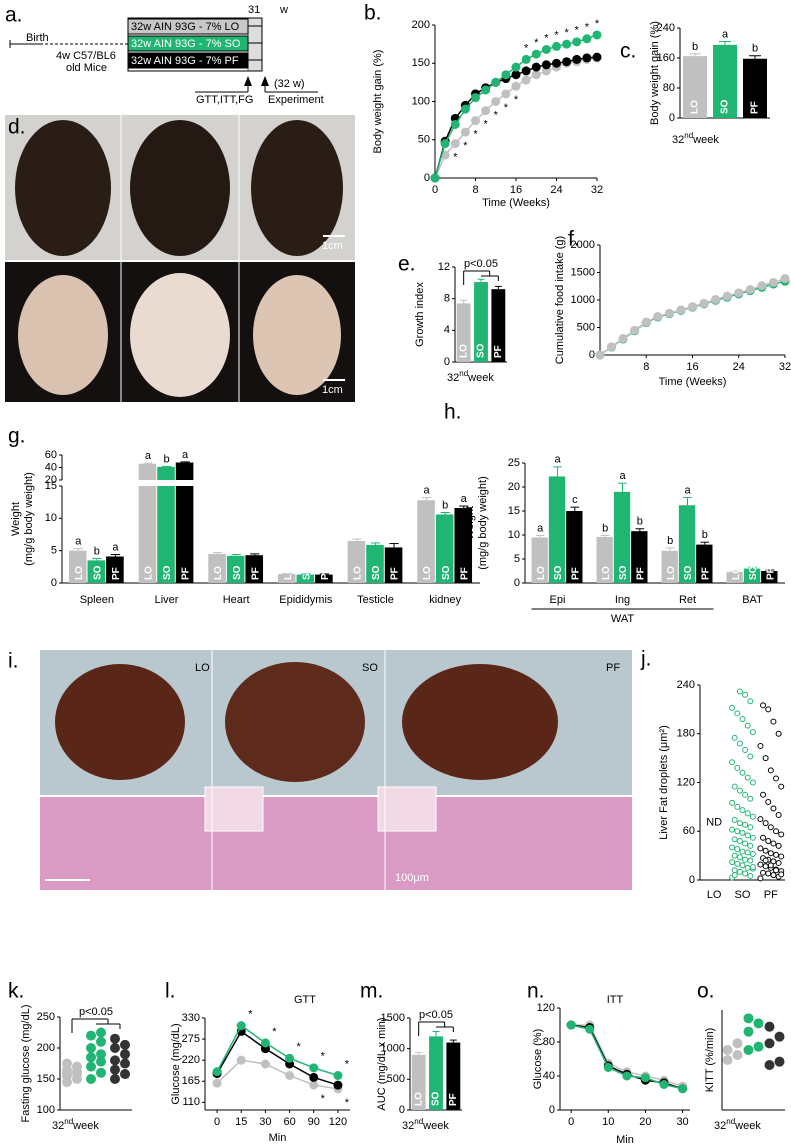  What do you see at coordinates (191, 1060) in the screenshot?
I see `y-tick-label: 220` at bounding box center [191, 1060].